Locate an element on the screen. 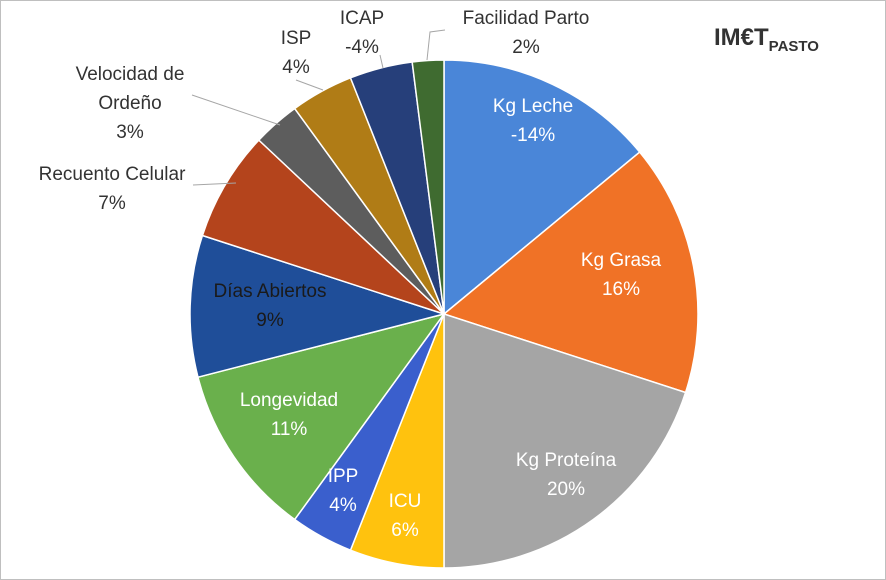 Image resolution: width=886 pixels, height=580 pixels. slice-value-label: 11% is located at coordinates (289, 429).